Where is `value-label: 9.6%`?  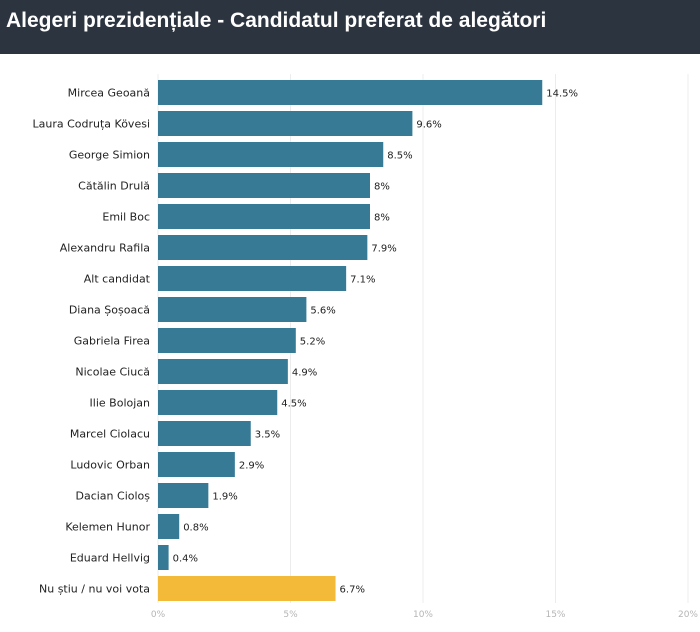
value-label: 9.6% is located at coordinates (428, 125).